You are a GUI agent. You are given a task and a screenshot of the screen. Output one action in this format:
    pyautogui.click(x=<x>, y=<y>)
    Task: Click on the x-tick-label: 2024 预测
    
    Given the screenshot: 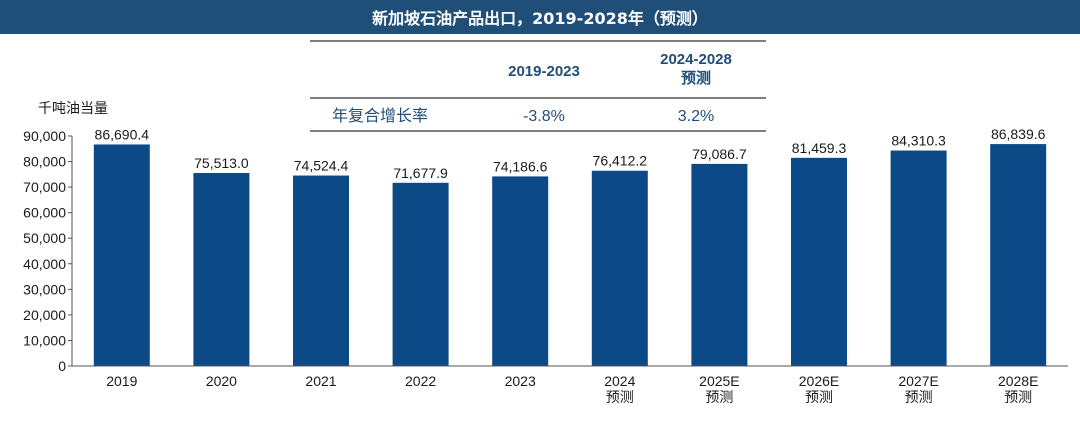 What is the action you would take?
    pyautogui.click(x=619, y=389)
    